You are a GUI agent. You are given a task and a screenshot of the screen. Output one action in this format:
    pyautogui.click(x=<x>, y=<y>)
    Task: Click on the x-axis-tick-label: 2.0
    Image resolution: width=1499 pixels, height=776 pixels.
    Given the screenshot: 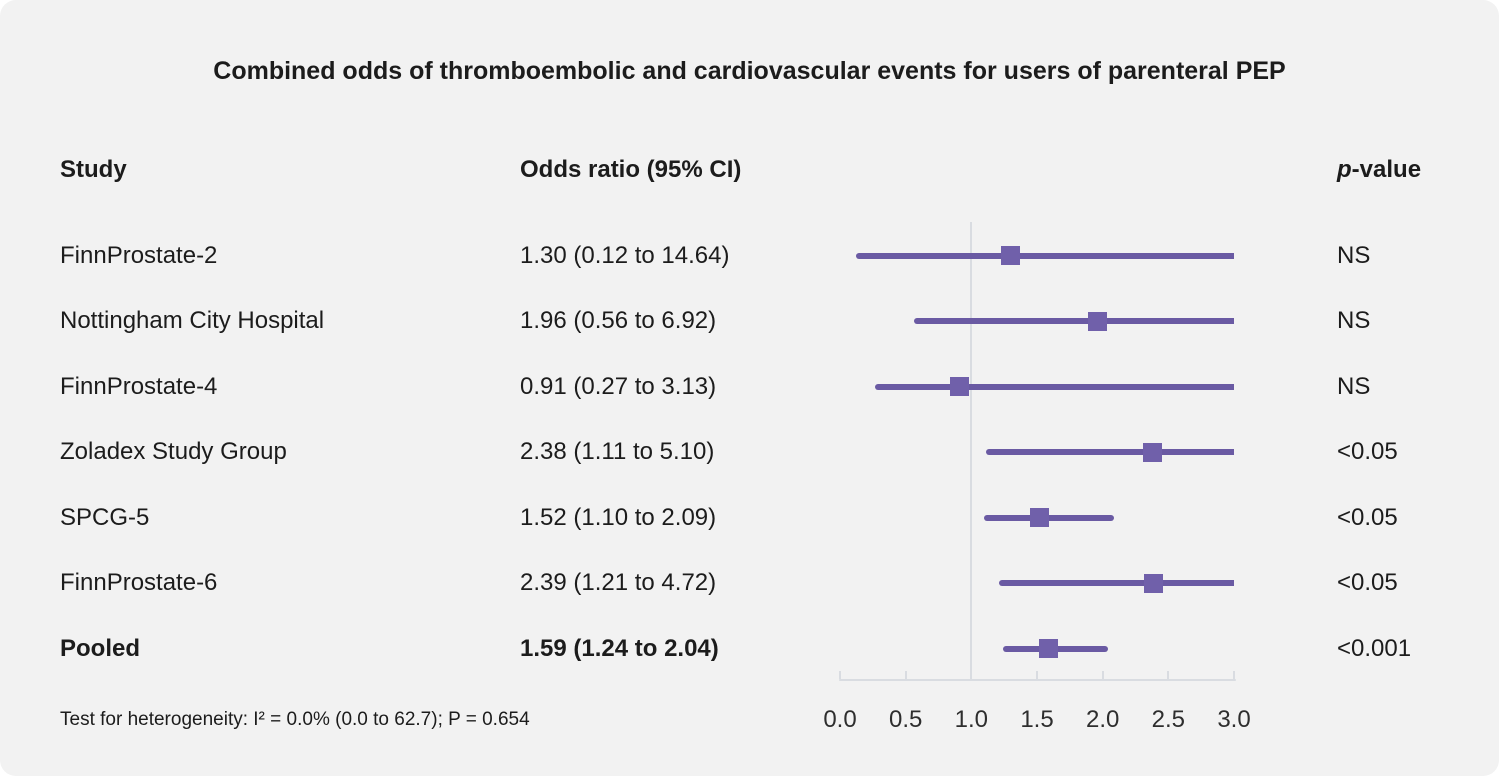 What is the action you would take?
    pyautogui.click(x=1102, y=719)
    